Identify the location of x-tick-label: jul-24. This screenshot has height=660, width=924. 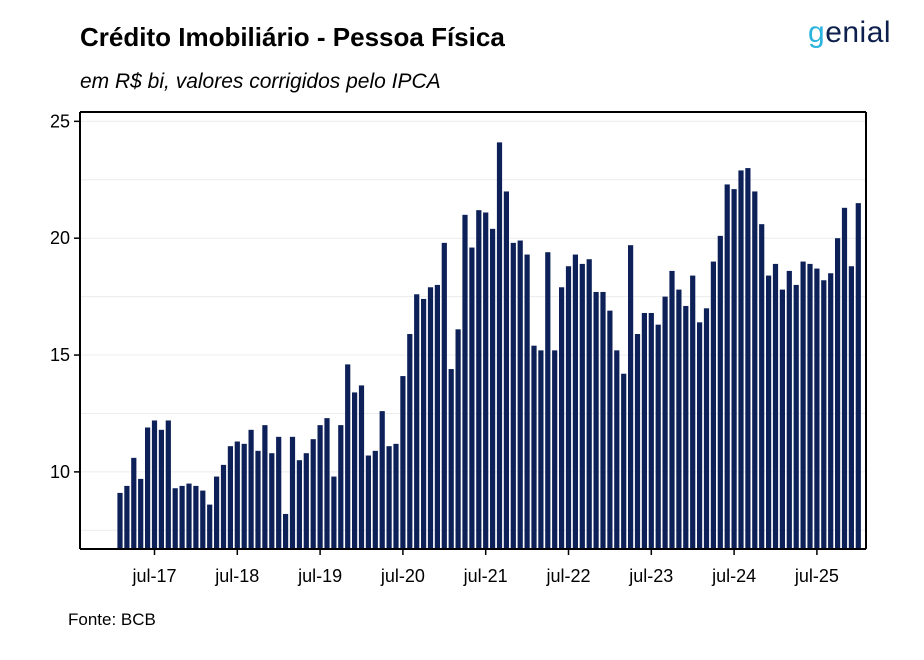
(733, 576).